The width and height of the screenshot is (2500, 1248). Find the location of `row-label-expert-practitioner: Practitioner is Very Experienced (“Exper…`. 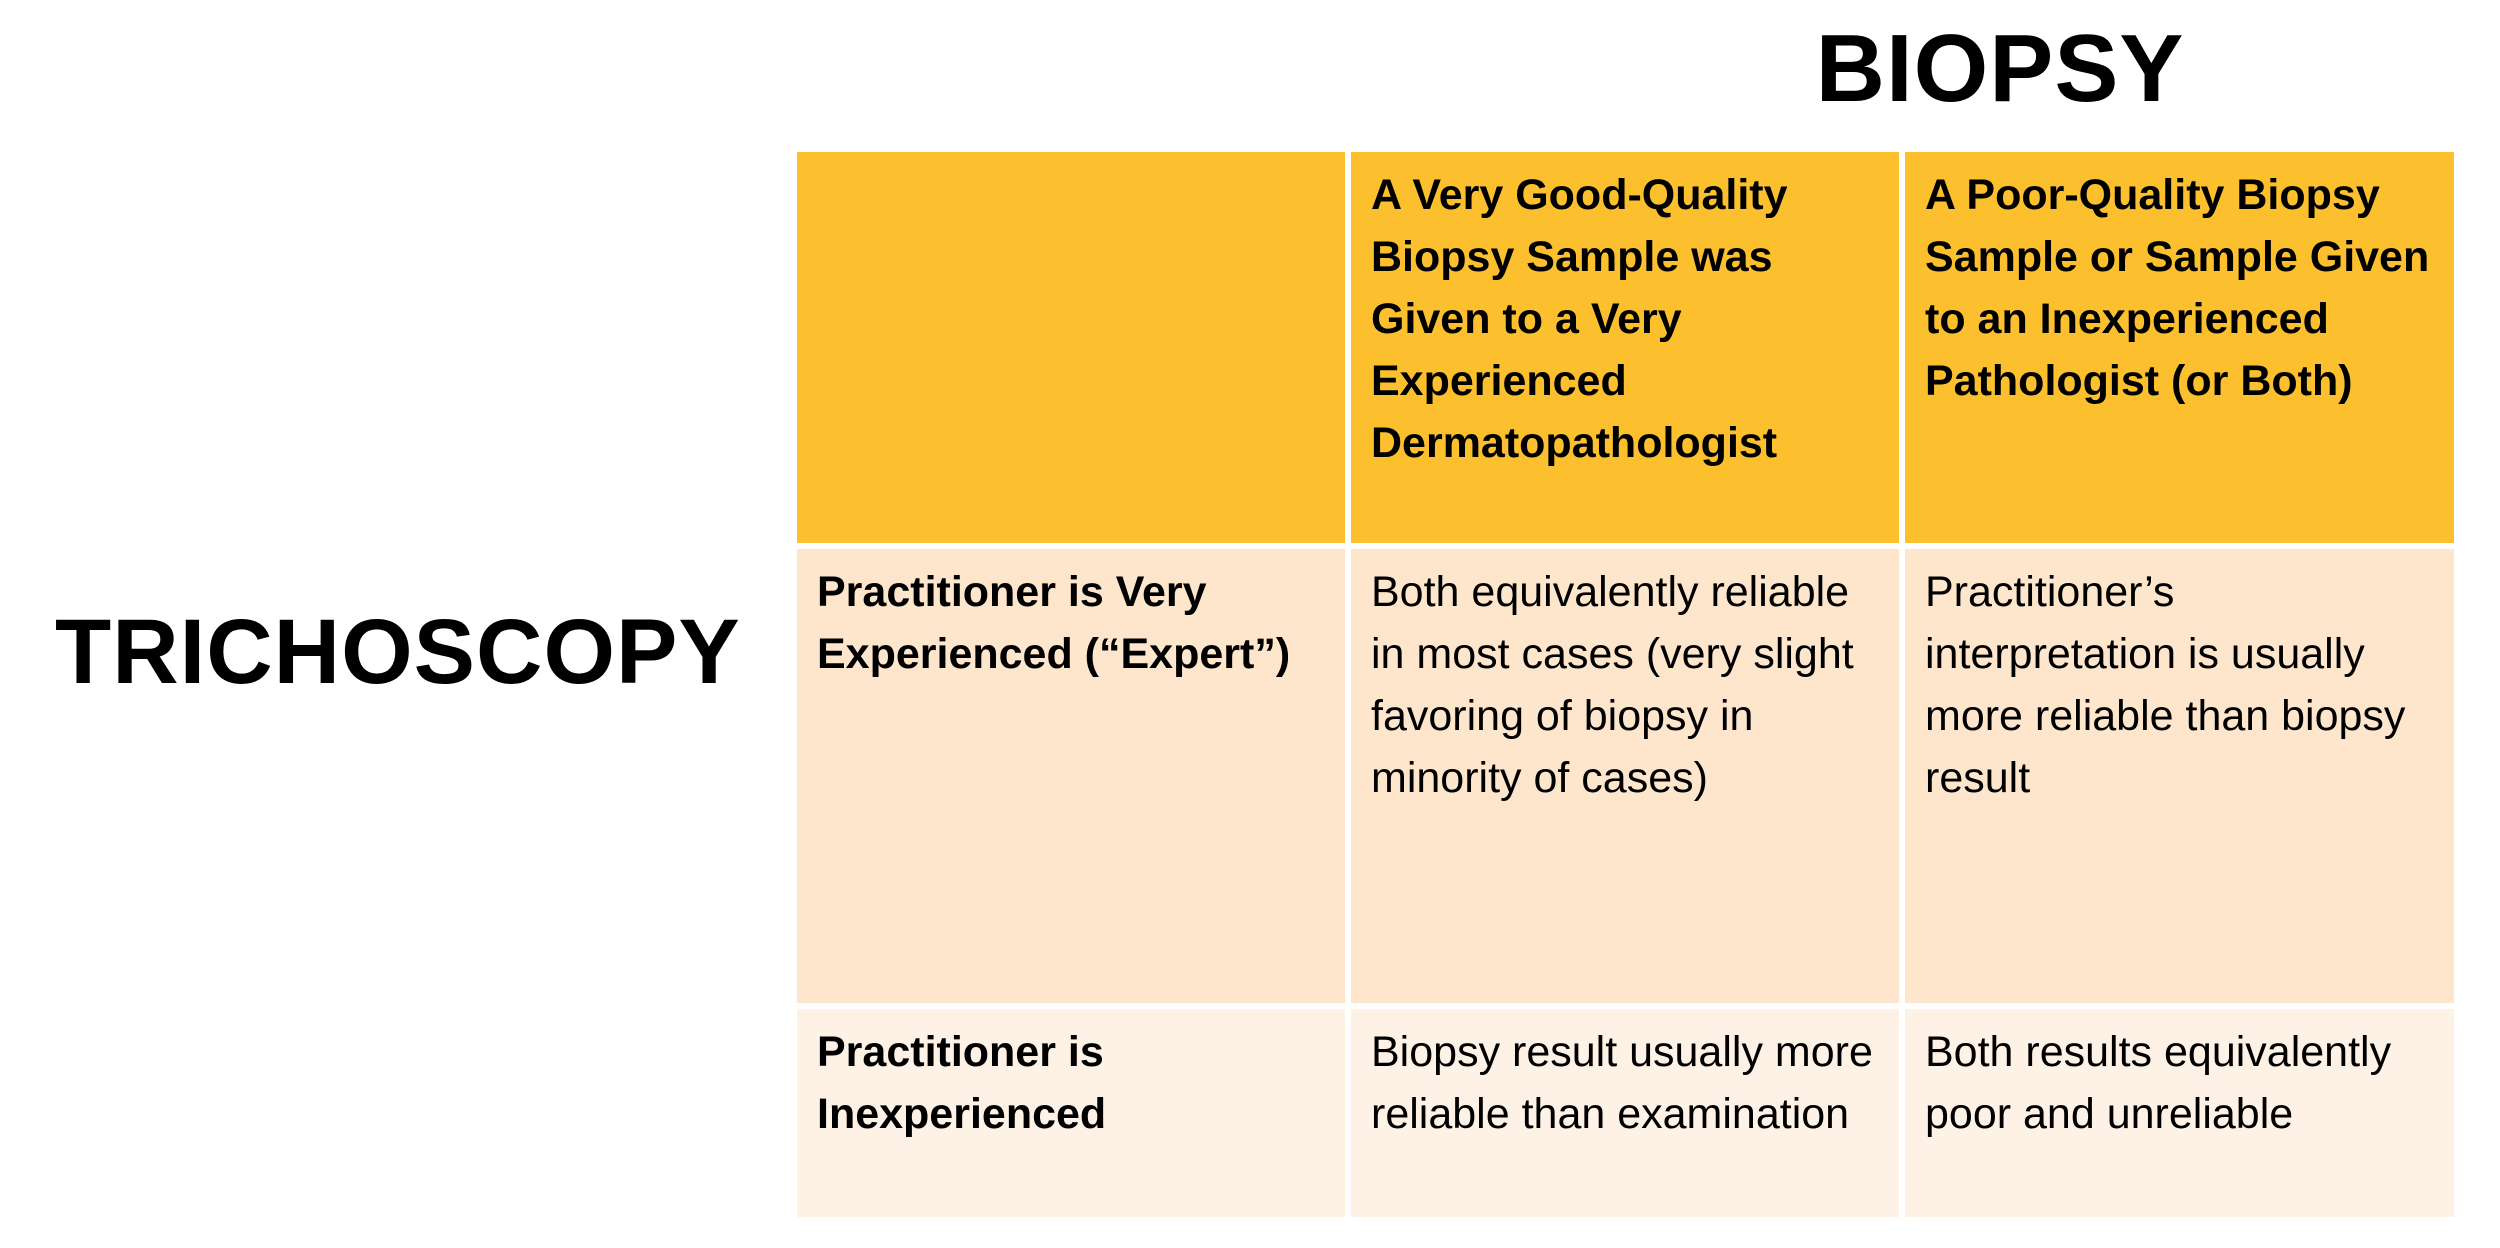

row-label-expert-practitioner: Practitioner is Very Experienced (“Exper… is located at coordinates (1071, 776).